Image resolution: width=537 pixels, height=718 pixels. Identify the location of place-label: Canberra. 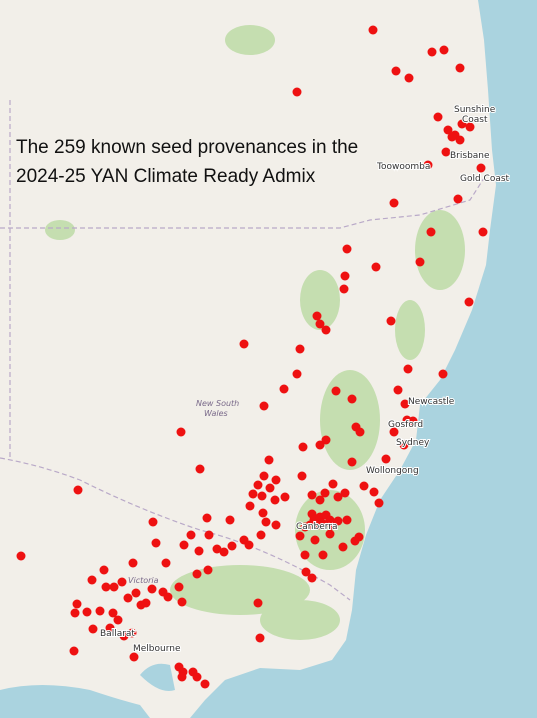
(317, 527).